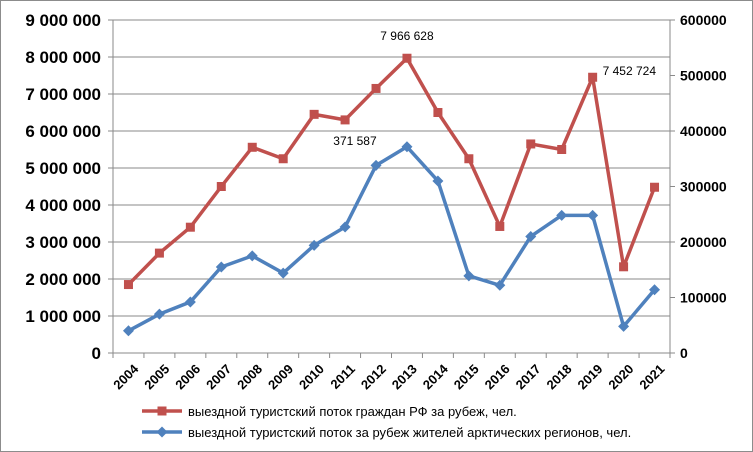 This screenshot has width=753, height=452. I want to click on right-tick-label: 400000, so click(703, 131).